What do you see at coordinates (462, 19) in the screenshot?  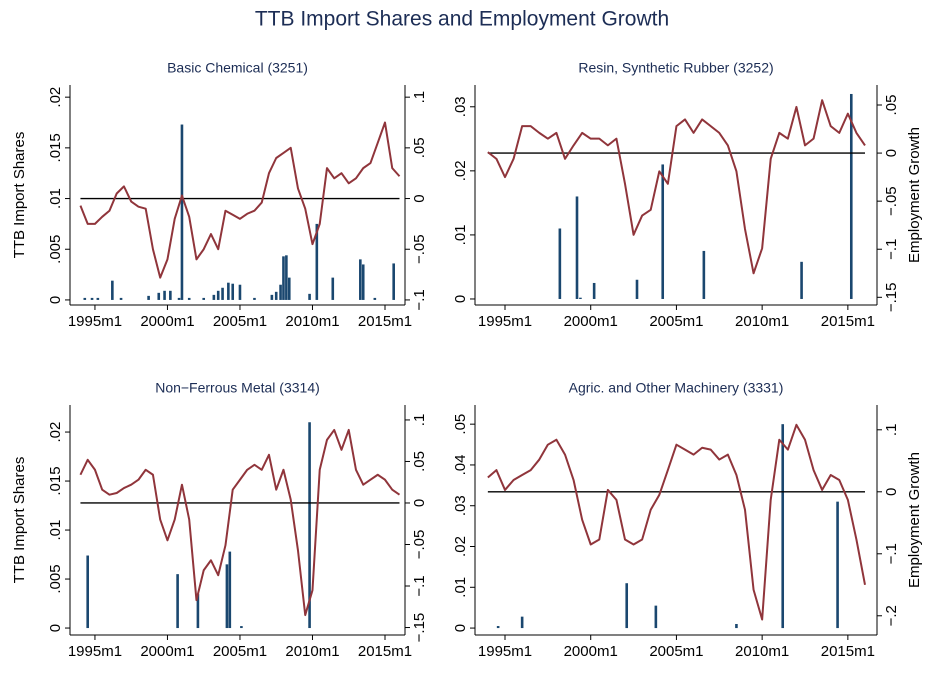 I see `chart-title: TTB Import Shares and Employment Growth` at bounding box center [462, 19].